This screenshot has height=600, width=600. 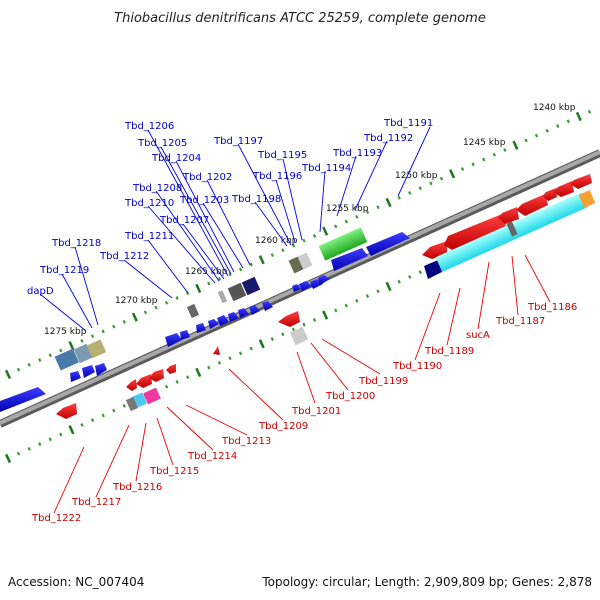 I want to click on gene-label-Tbd_1196: Tbd_1196, so click(x=277, y=176).